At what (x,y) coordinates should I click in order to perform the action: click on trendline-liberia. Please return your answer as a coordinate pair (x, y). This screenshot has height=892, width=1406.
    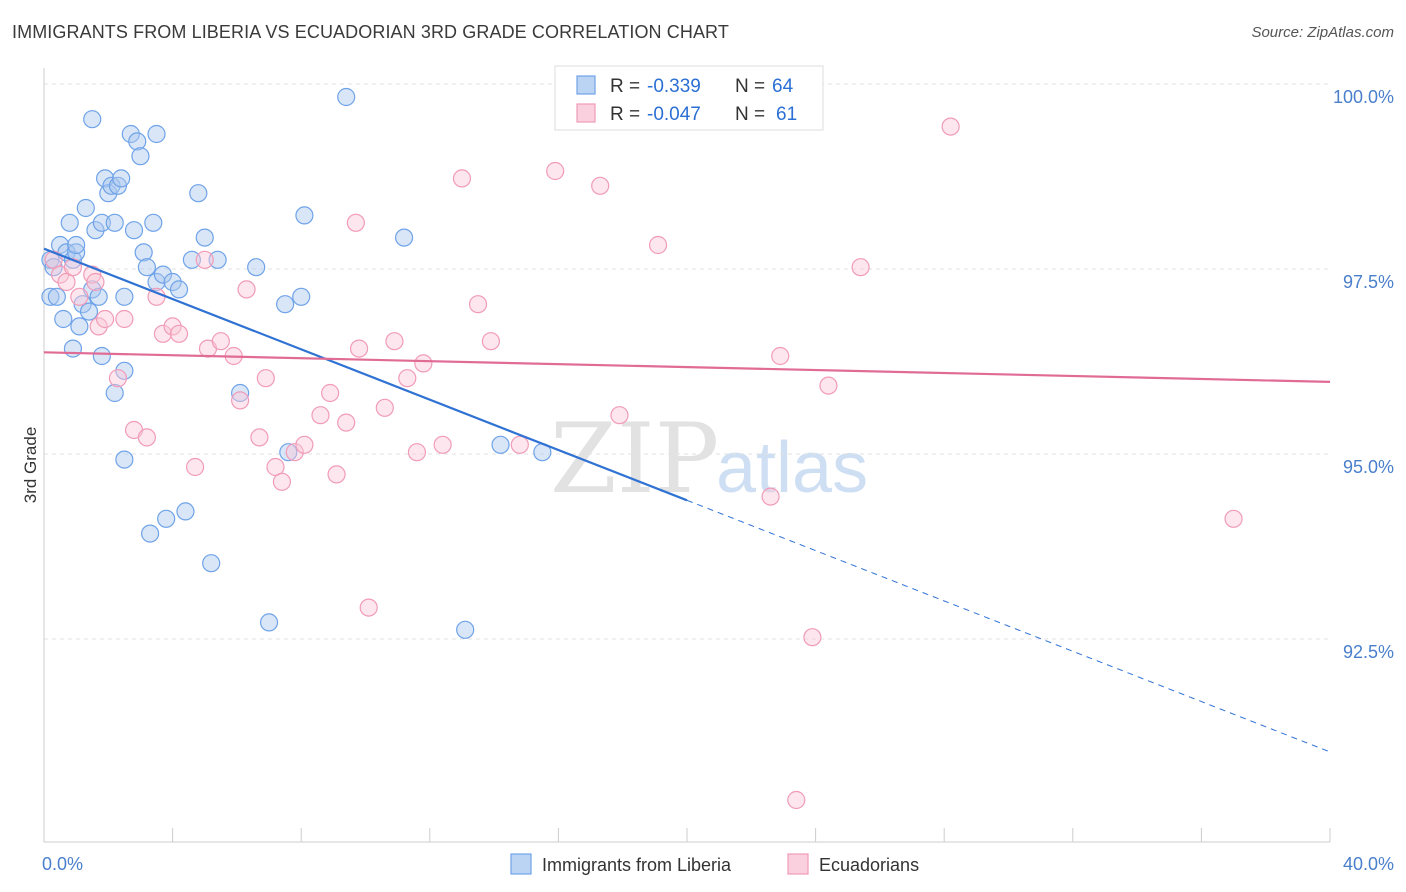
    Looking at the image, I should click on (365, 374).